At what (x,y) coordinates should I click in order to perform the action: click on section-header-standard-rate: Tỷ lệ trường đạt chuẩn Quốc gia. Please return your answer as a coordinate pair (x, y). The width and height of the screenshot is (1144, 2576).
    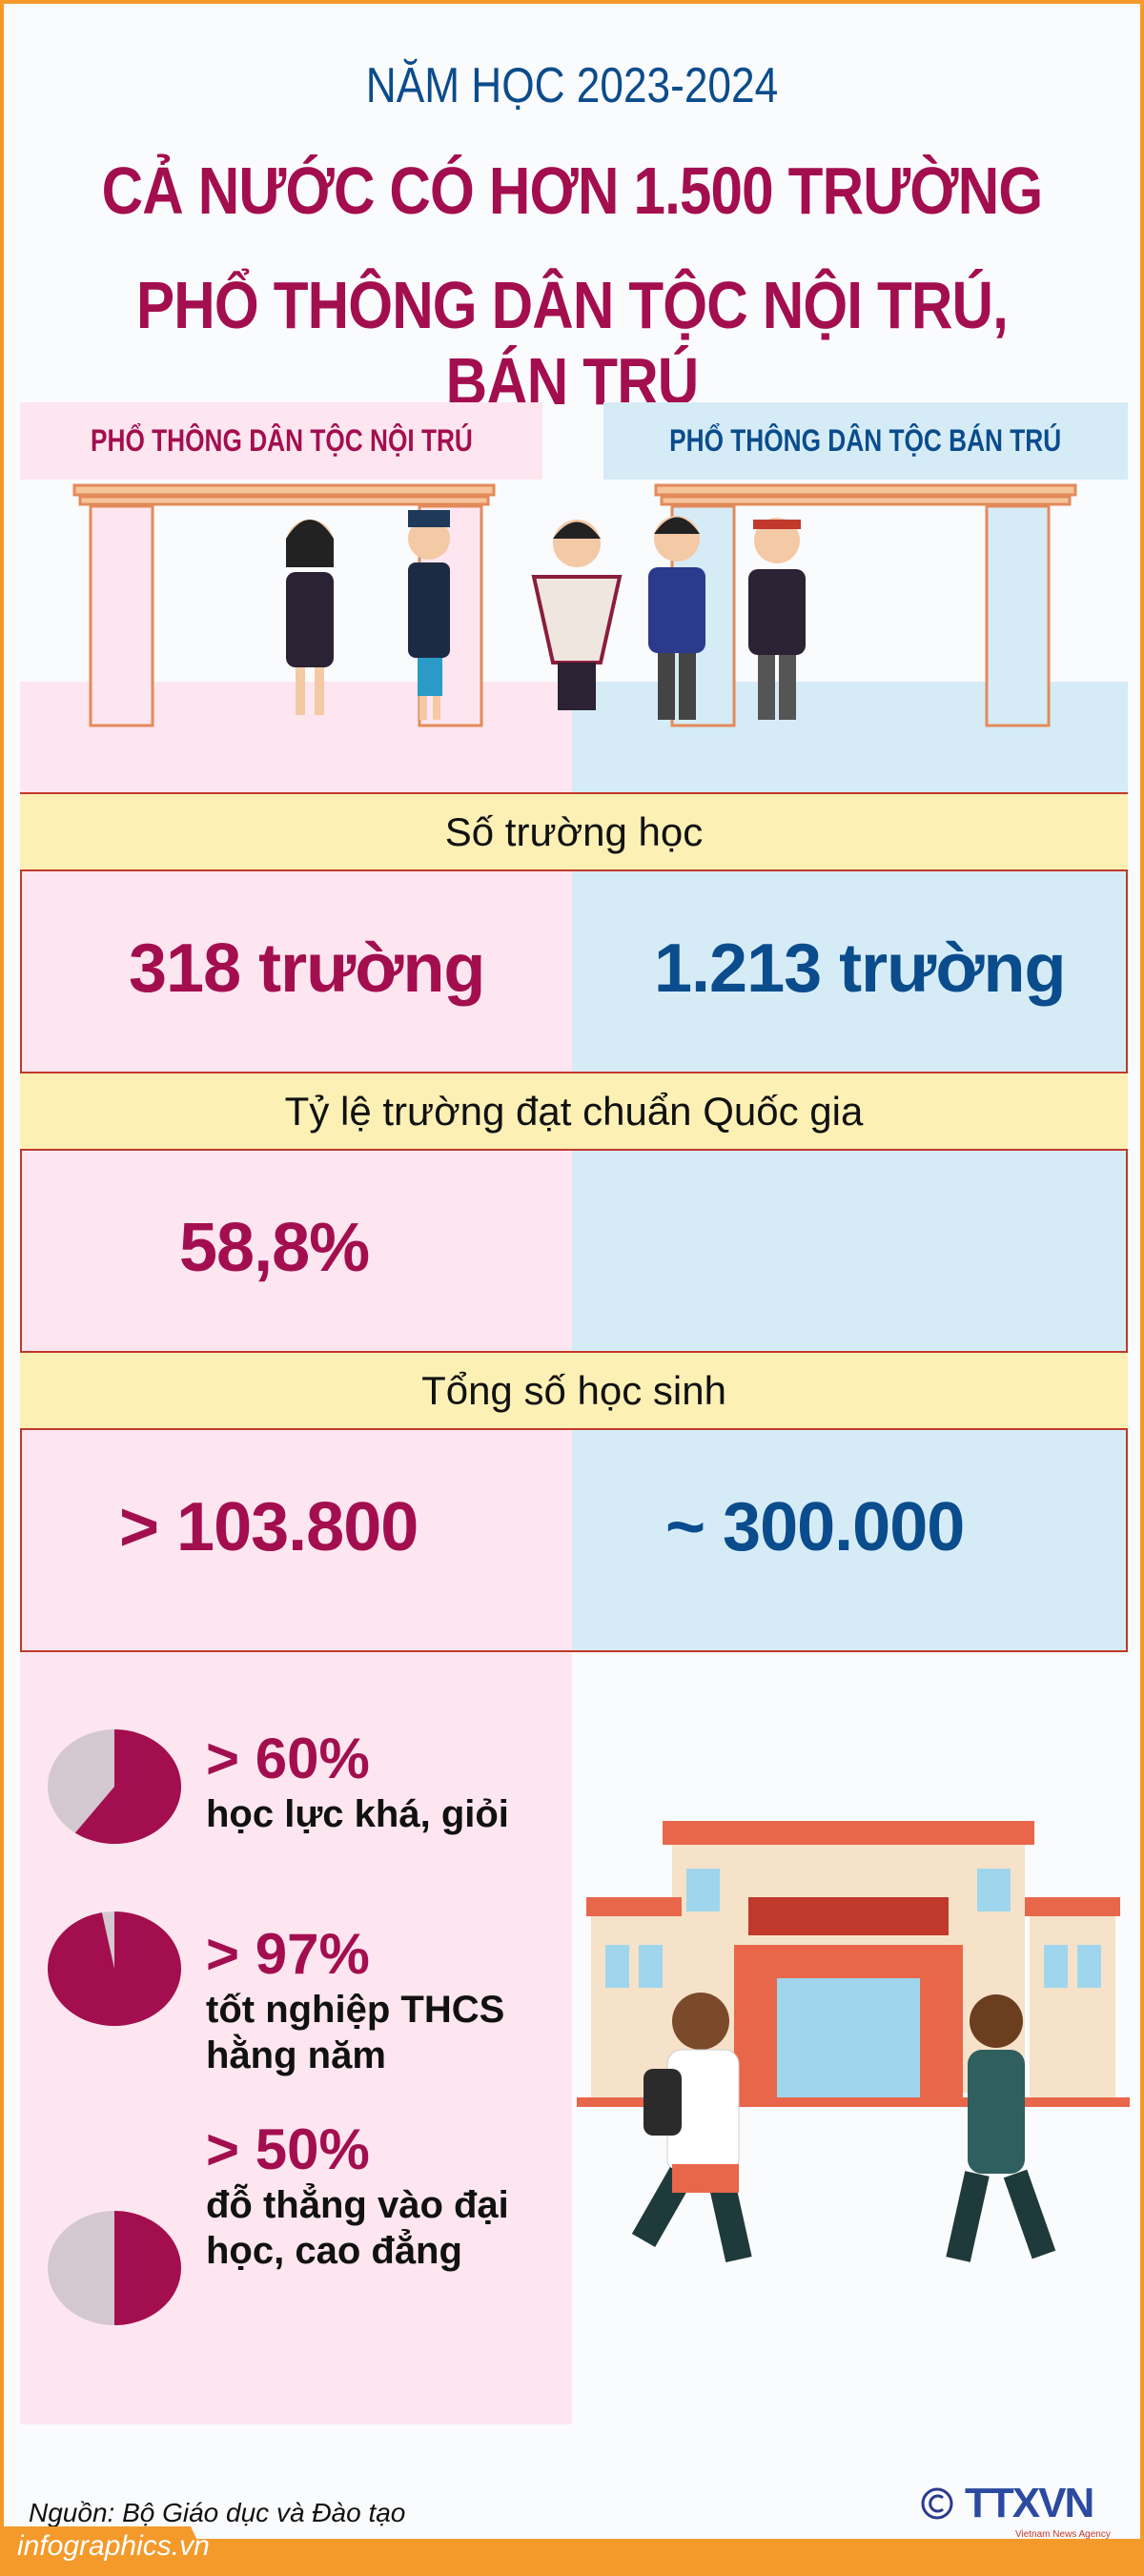
    Looking at the image, I should click on (574, 1111).